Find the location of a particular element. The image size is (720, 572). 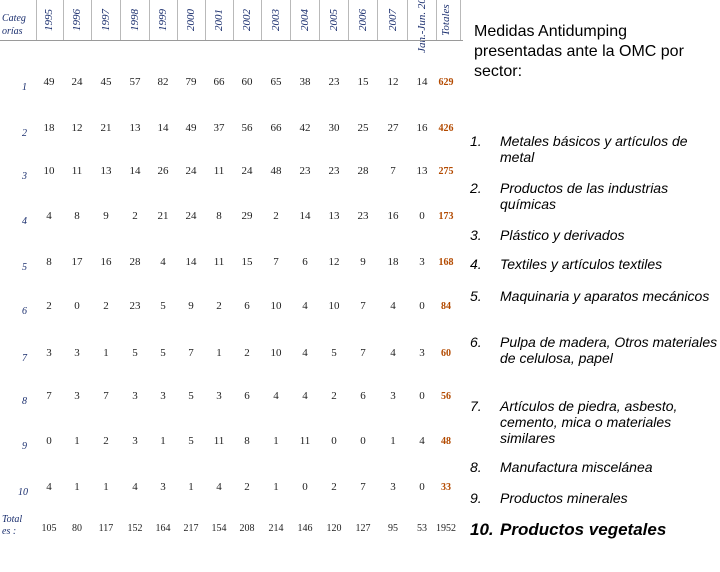

table-cell: 28 is located at coordinates (363, 171).